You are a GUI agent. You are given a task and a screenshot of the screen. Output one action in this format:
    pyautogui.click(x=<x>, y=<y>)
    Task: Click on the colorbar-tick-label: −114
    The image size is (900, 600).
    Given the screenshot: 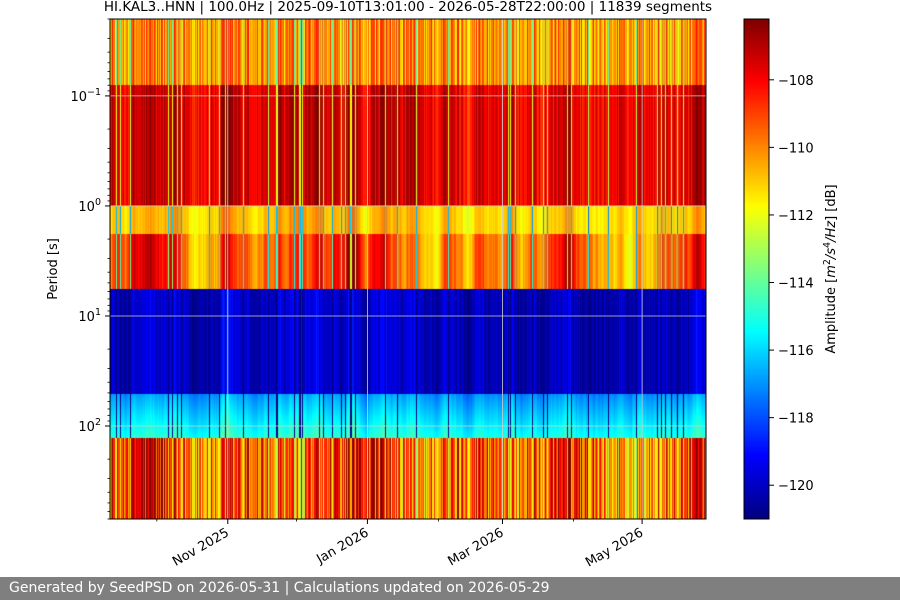 What is the action you would take?
    pyautogui.click(x=796, y=284)
    